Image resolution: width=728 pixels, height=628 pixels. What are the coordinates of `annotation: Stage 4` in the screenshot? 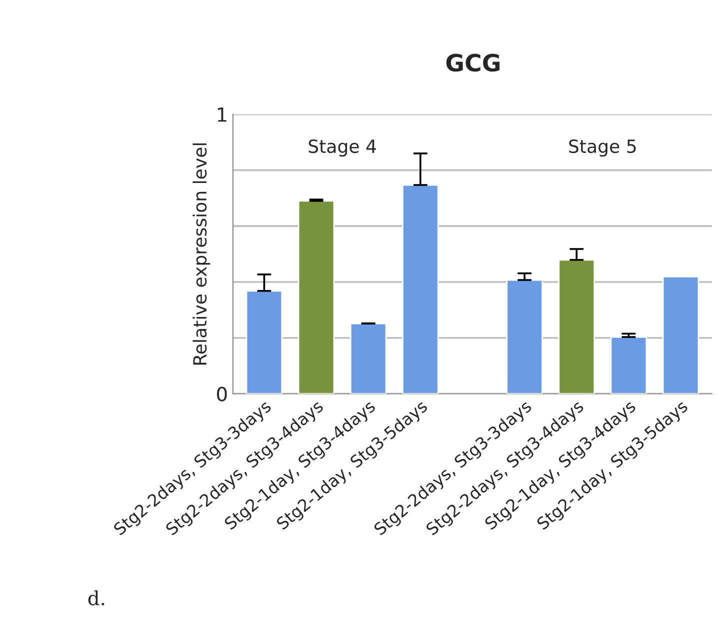 It's located at (342, 148).